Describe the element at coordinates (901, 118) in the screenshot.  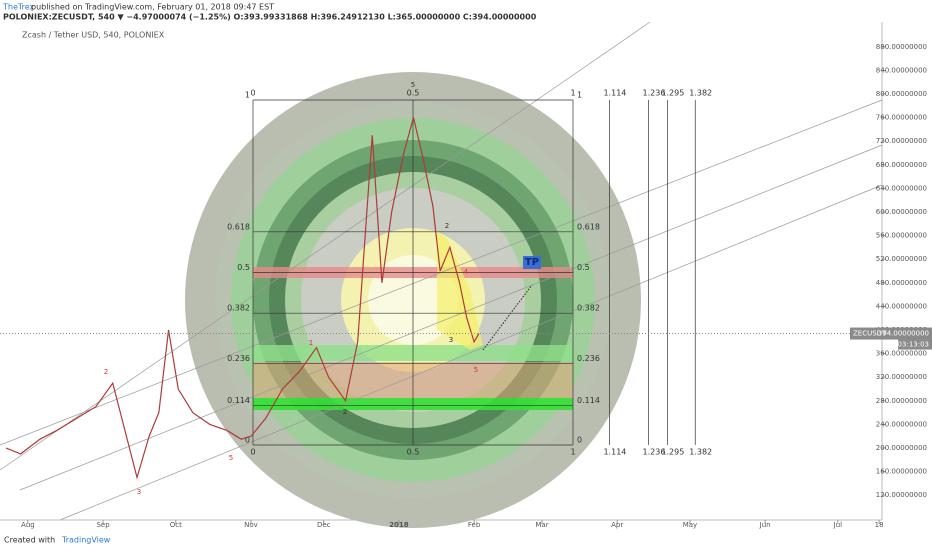
I see `y-tick-label: 760.00000000` at that location.